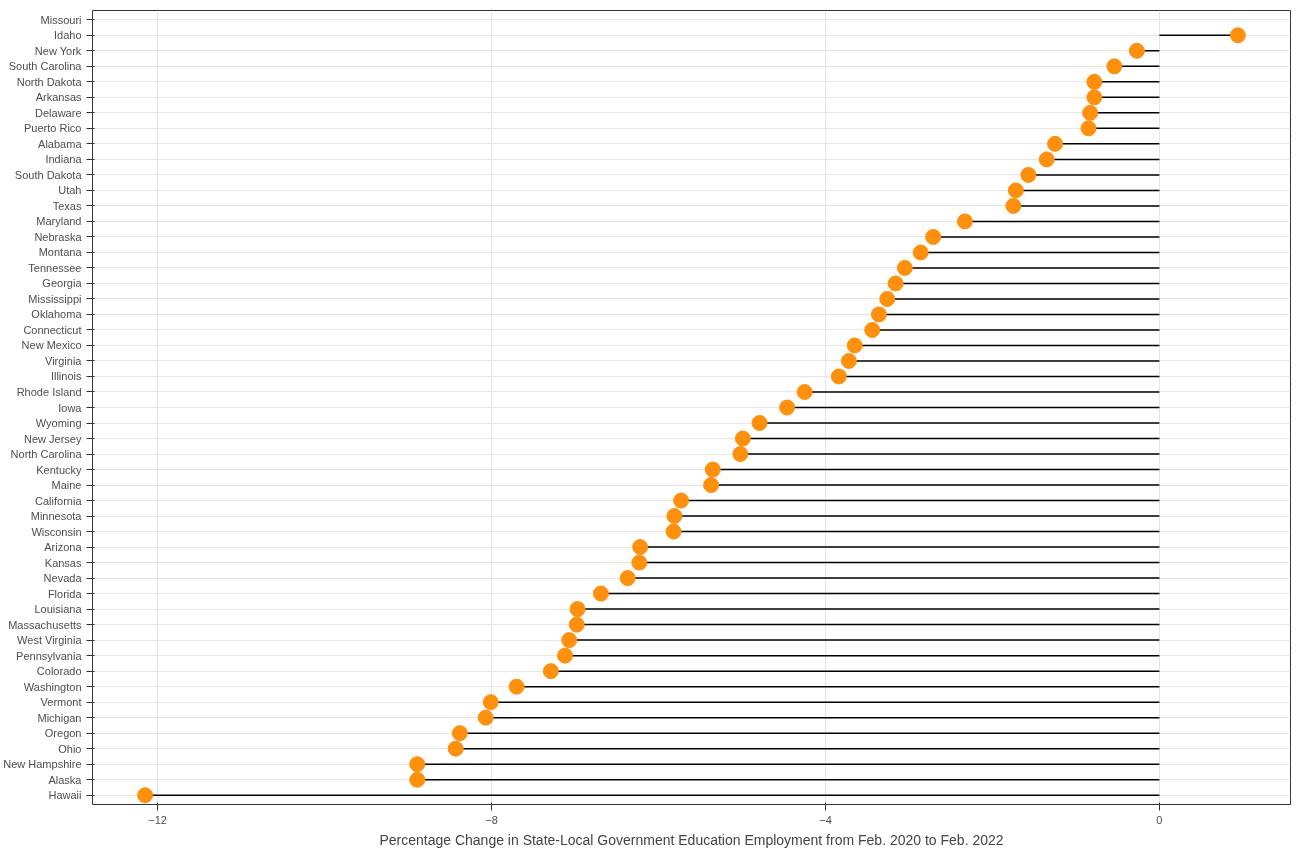 The width and height of the screenshot is (1308, 857). Describe the element at coordinates (51, 345) in the screenshot. I see `y-tick-label: New Mexico` at that location.